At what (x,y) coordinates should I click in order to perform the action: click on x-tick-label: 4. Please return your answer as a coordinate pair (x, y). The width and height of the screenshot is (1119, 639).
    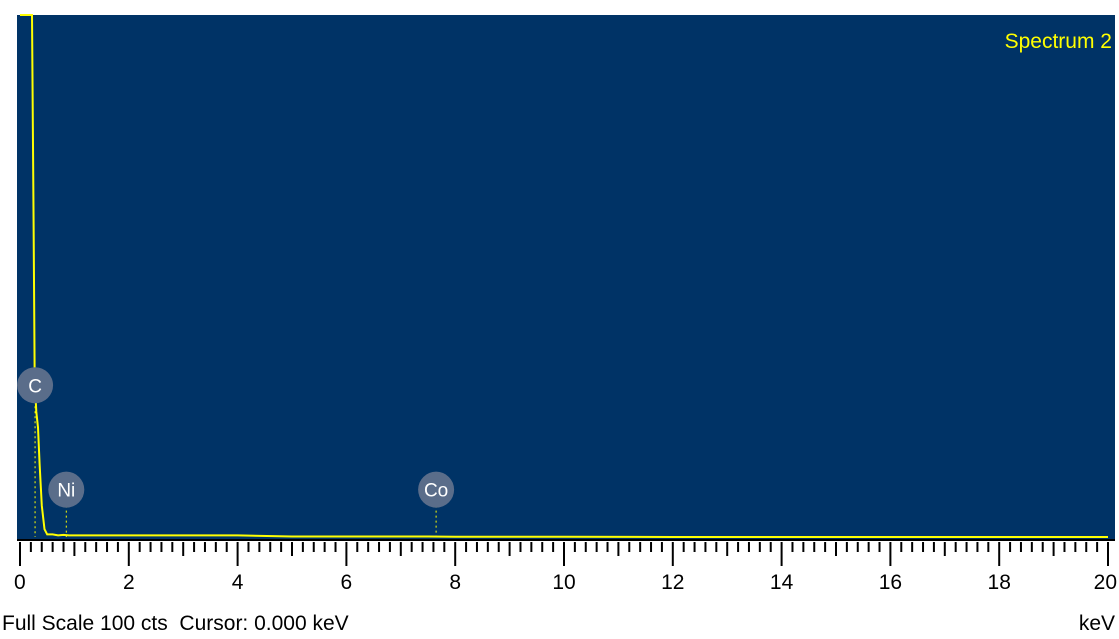
    Looking at the image, I should click on (238, 582).